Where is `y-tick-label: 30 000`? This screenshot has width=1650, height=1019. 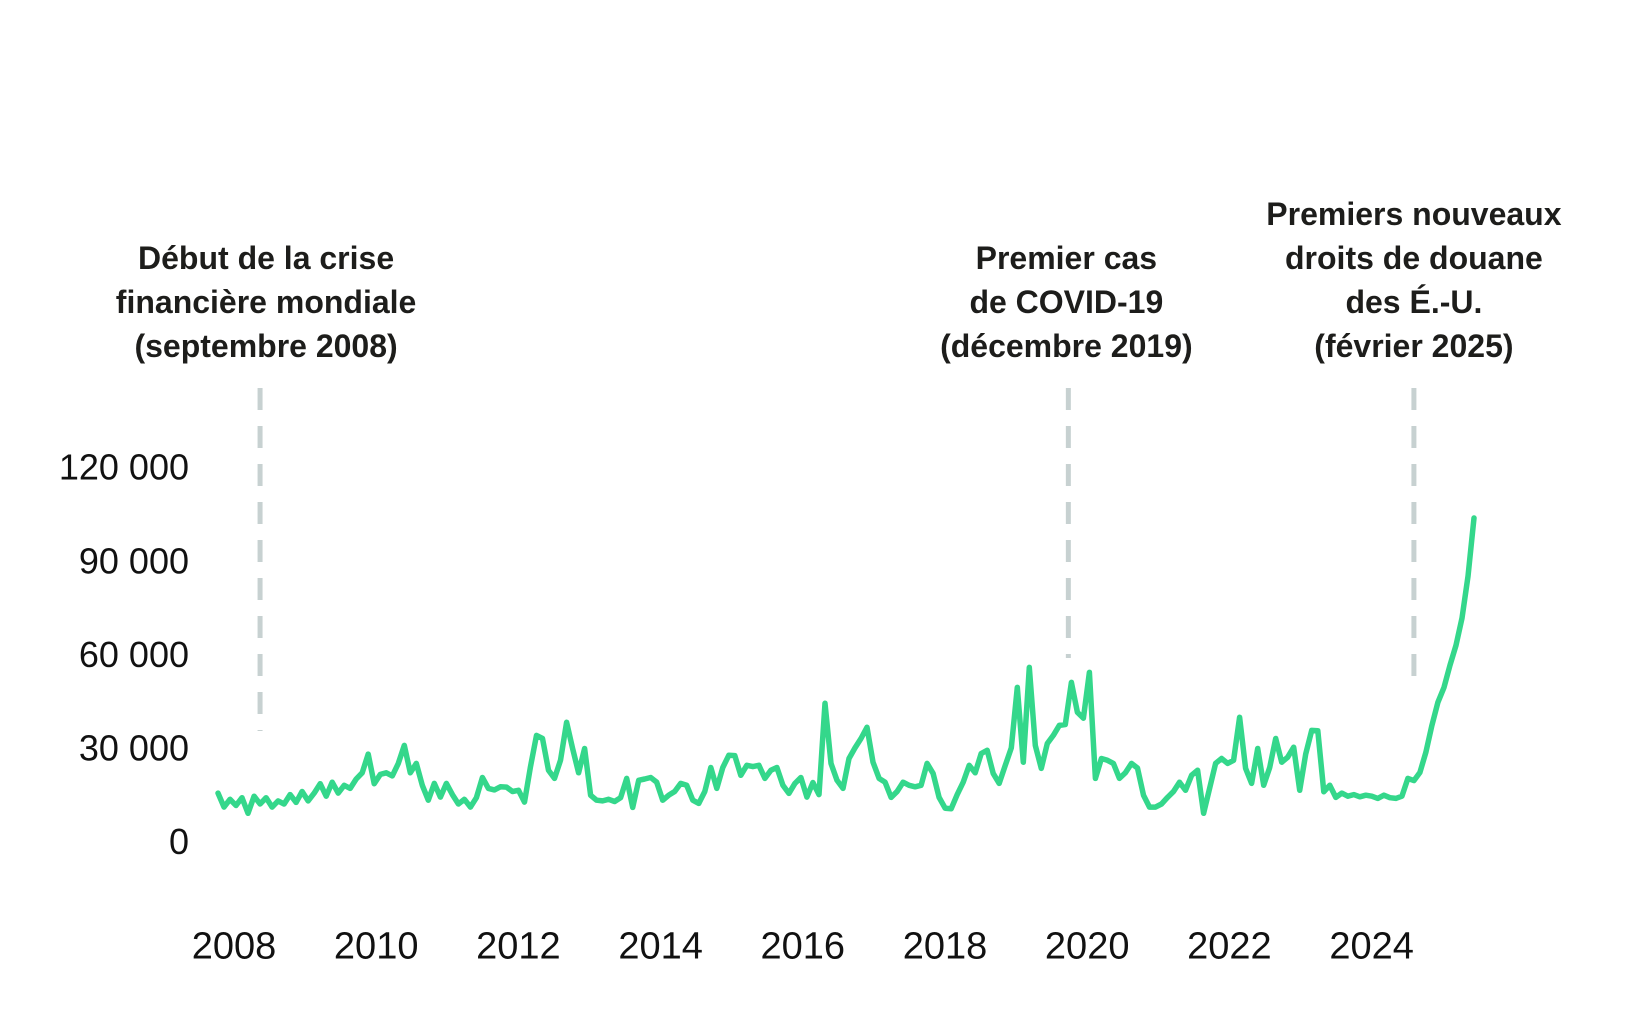
y-tick-label: 30 000 is located at coordinates (134, 747).